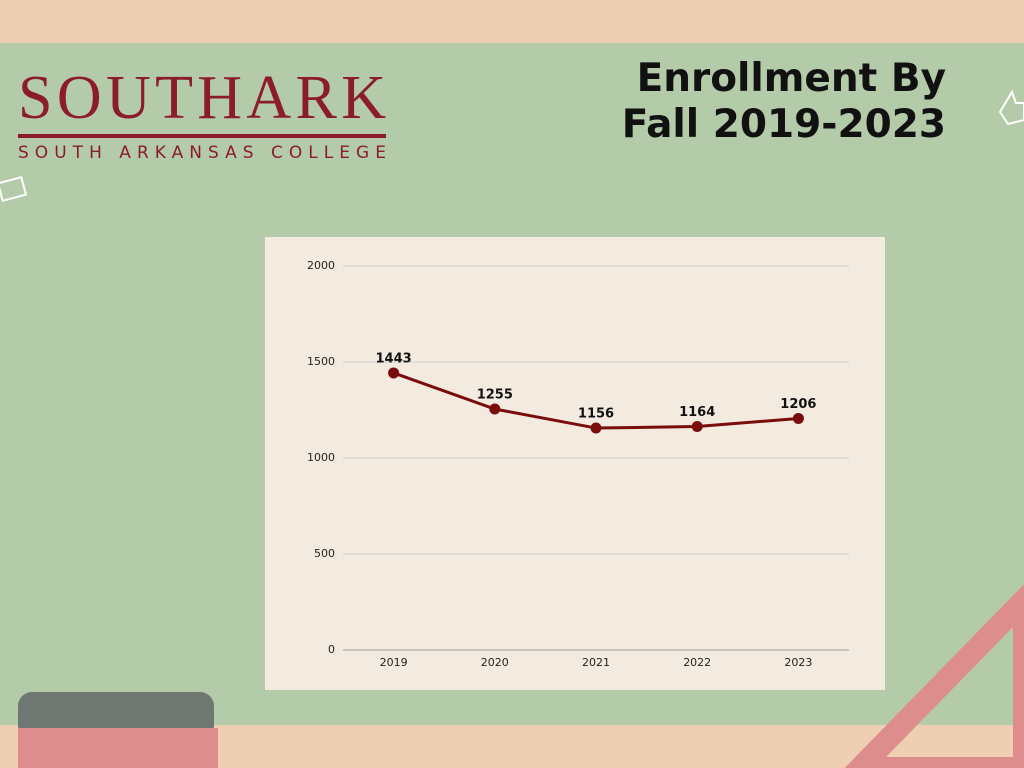  I want to click on top-band, so click(512, 21).